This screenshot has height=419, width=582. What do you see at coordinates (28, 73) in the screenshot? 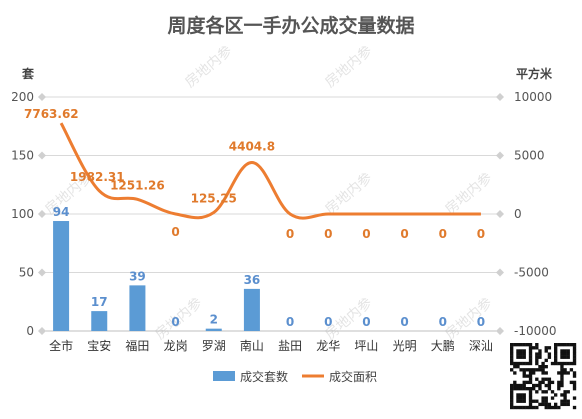
I see `left-axis-unit: 套` at bounding box center [28, 73].